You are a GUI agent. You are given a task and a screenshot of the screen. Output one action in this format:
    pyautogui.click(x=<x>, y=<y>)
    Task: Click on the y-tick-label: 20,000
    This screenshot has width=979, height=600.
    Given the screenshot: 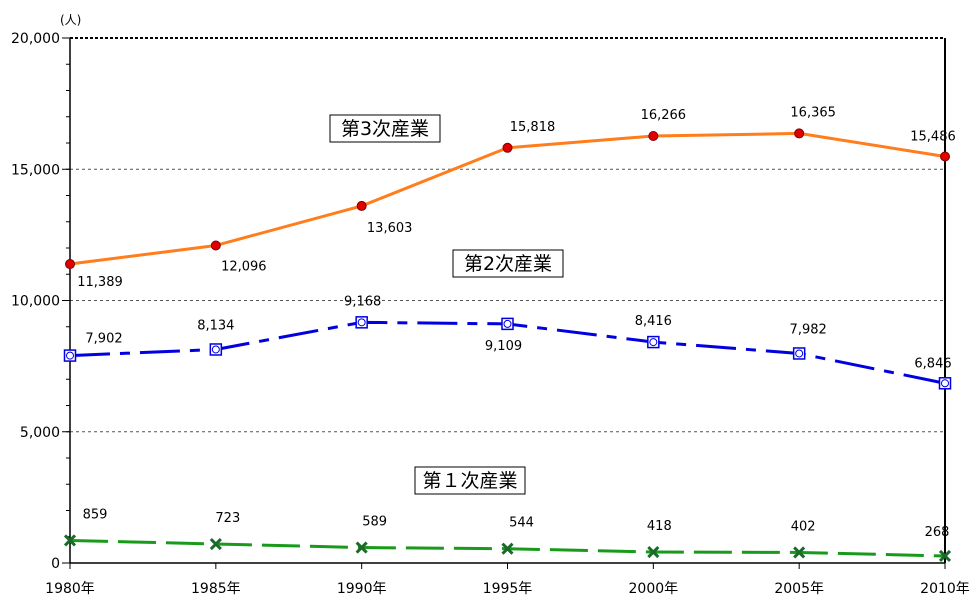 What is the action you would take?
    pyautogui.click(x=35, y=39)
    